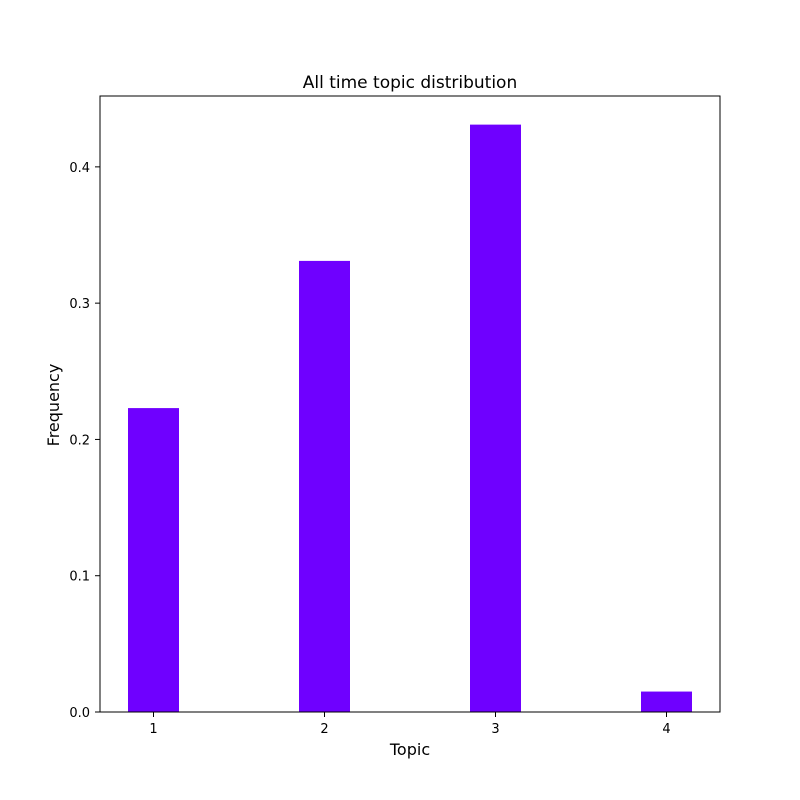 This screenshot has width=800, height=800. I want to click on x-tick-label: 3, so click(495, 729).